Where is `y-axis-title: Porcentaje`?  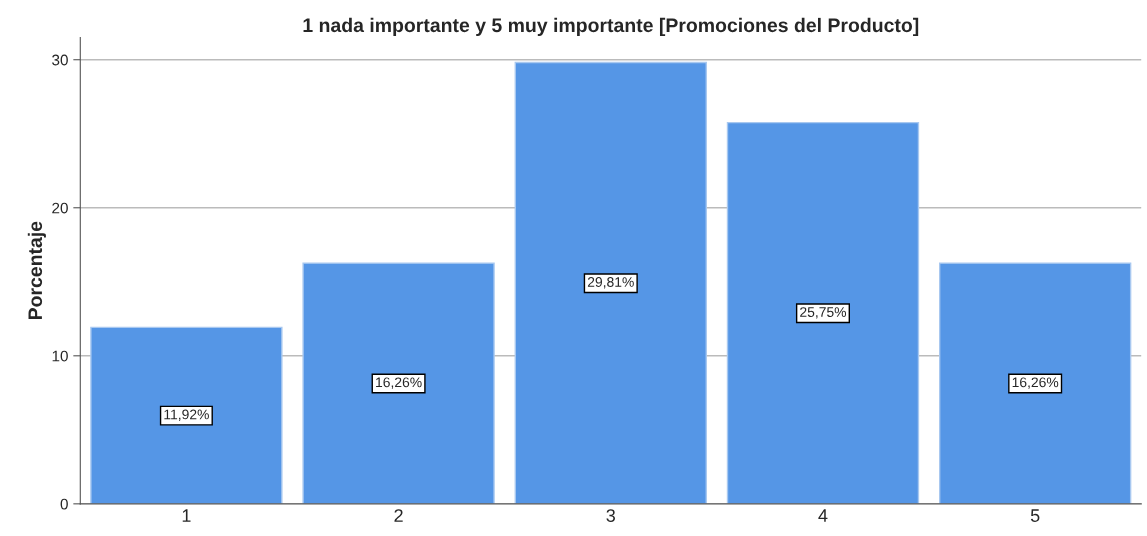
y-axis-title: Porcentaje is located at coordinates (36, 270).